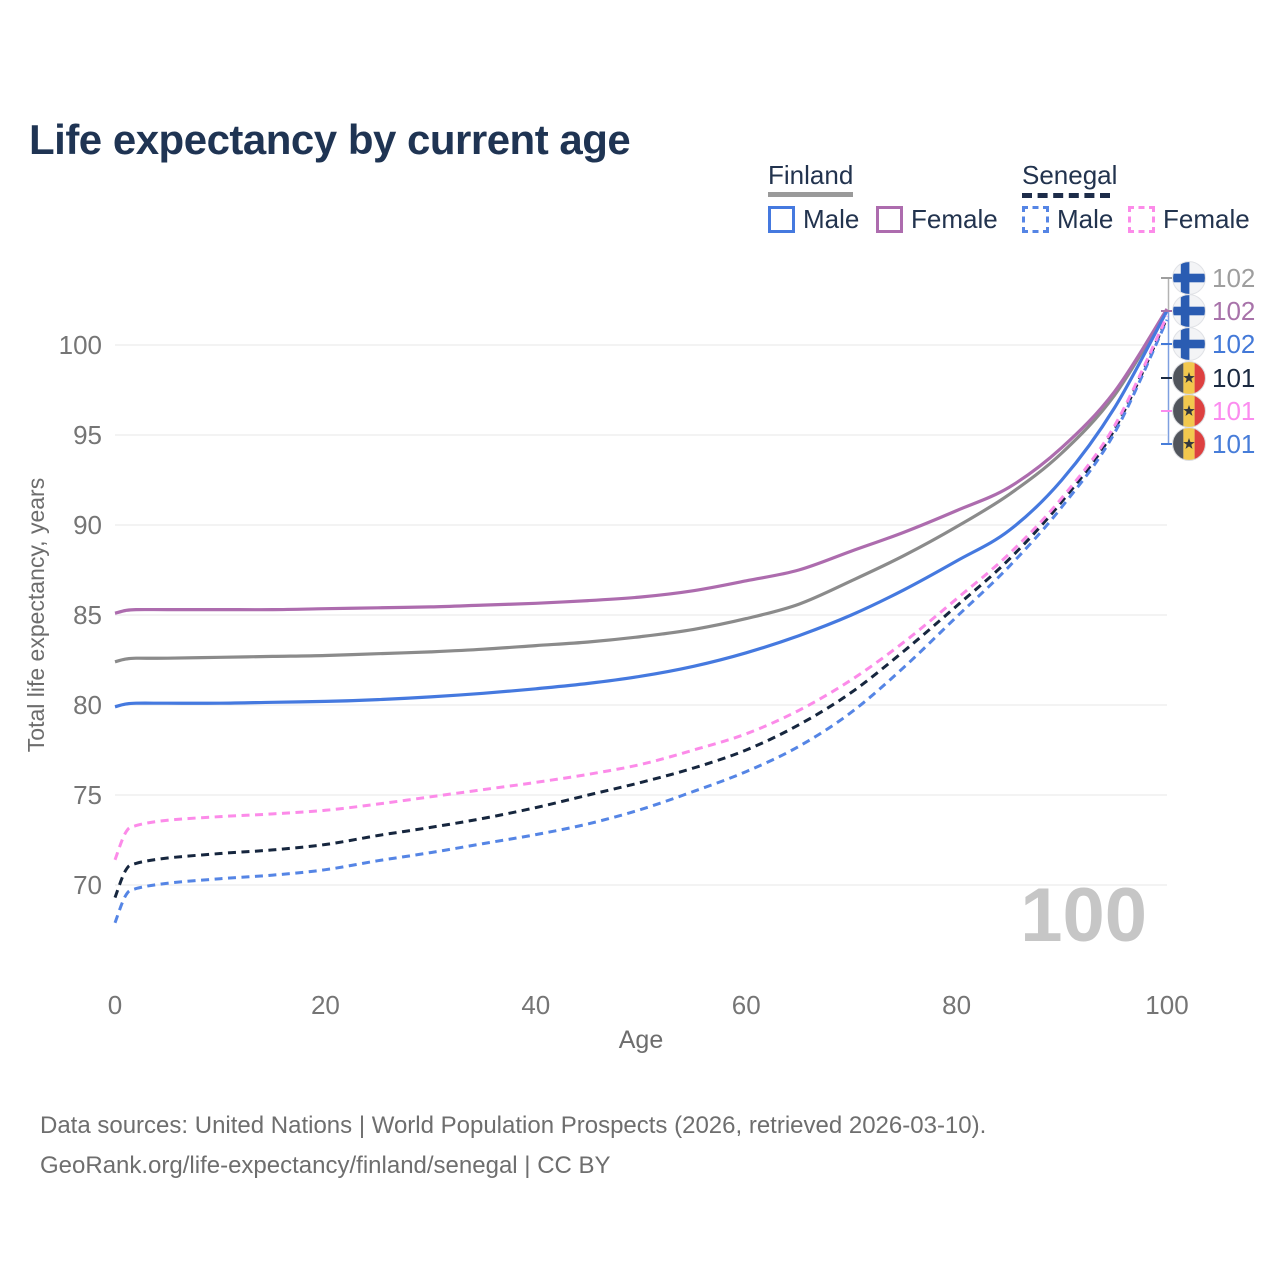 This screenshot has width=1280, height=1280. What do you see at coordinates (87, 885) in the screenshot?
I see `y-tick-label: 70` at bounding box center [87, 885].